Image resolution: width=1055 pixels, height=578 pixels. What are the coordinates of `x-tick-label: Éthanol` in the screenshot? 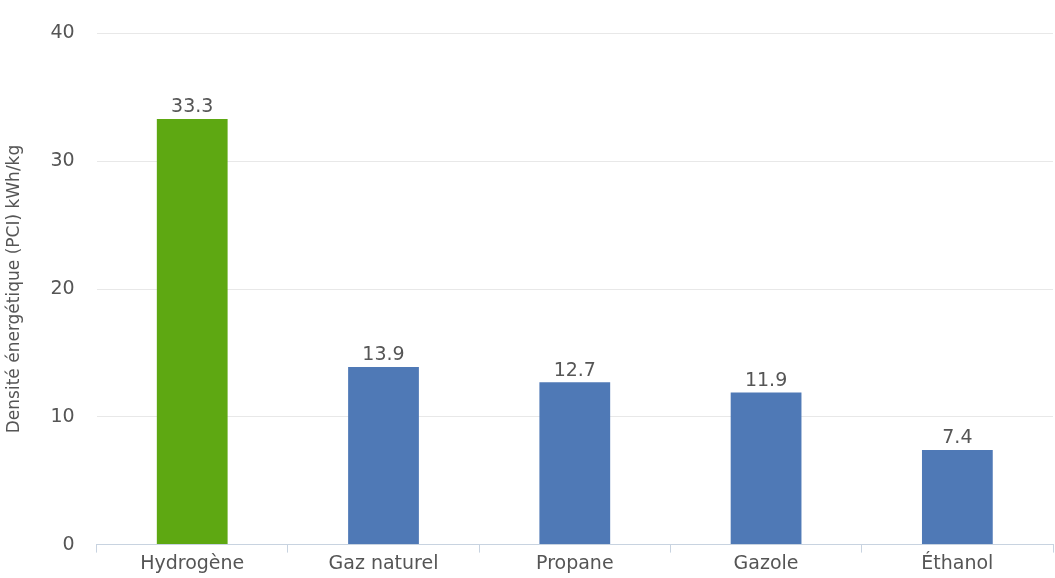 It's located at (957, 561).